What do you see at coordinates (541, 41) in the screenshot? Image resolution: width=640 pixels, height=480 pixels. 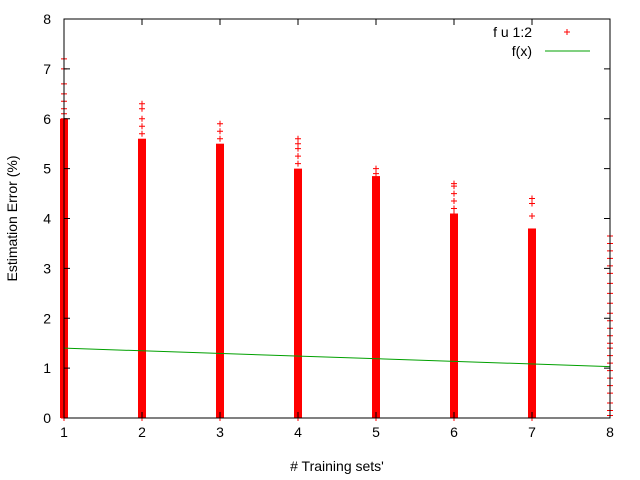 I see `legend: f u 1:2 f(x)` at bounding box center [541, 41].